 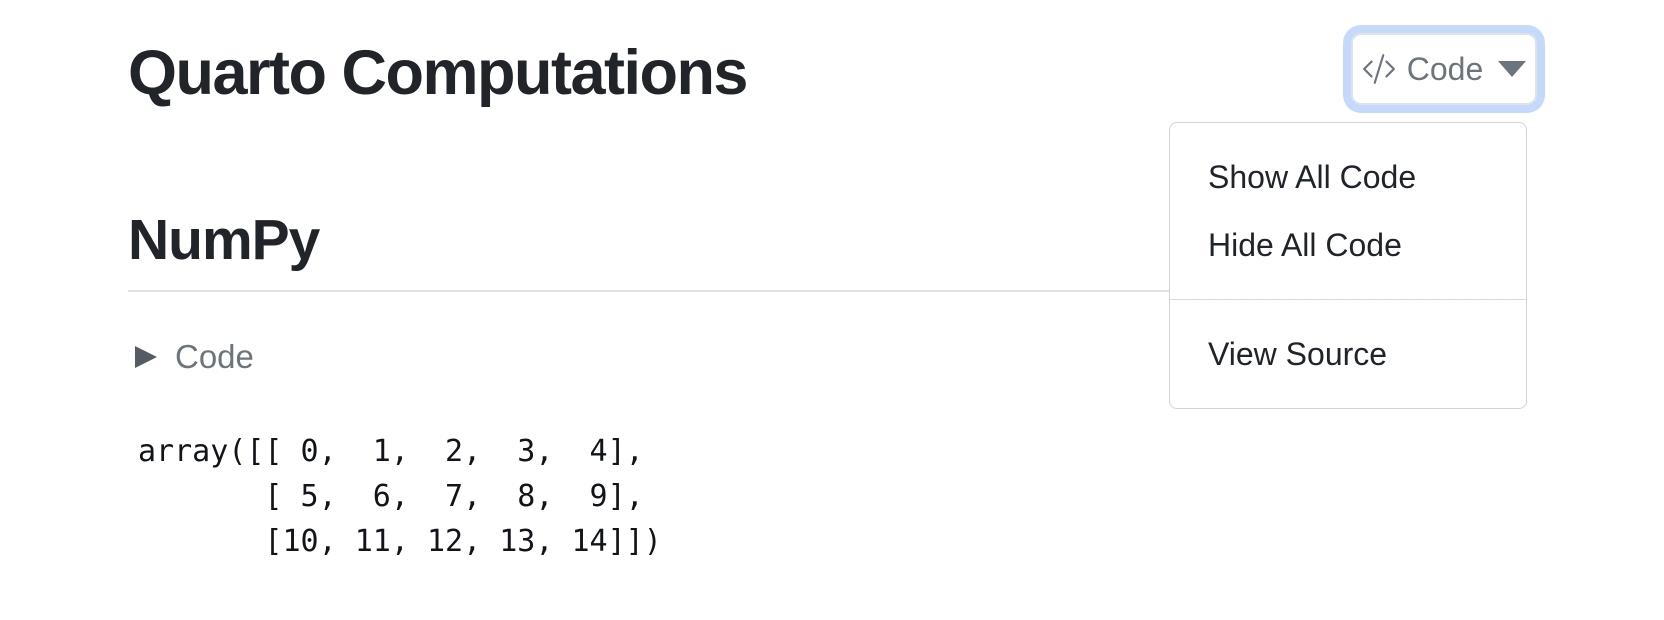 I want to click on code-slash-icon, so click(x=1378, y=69).